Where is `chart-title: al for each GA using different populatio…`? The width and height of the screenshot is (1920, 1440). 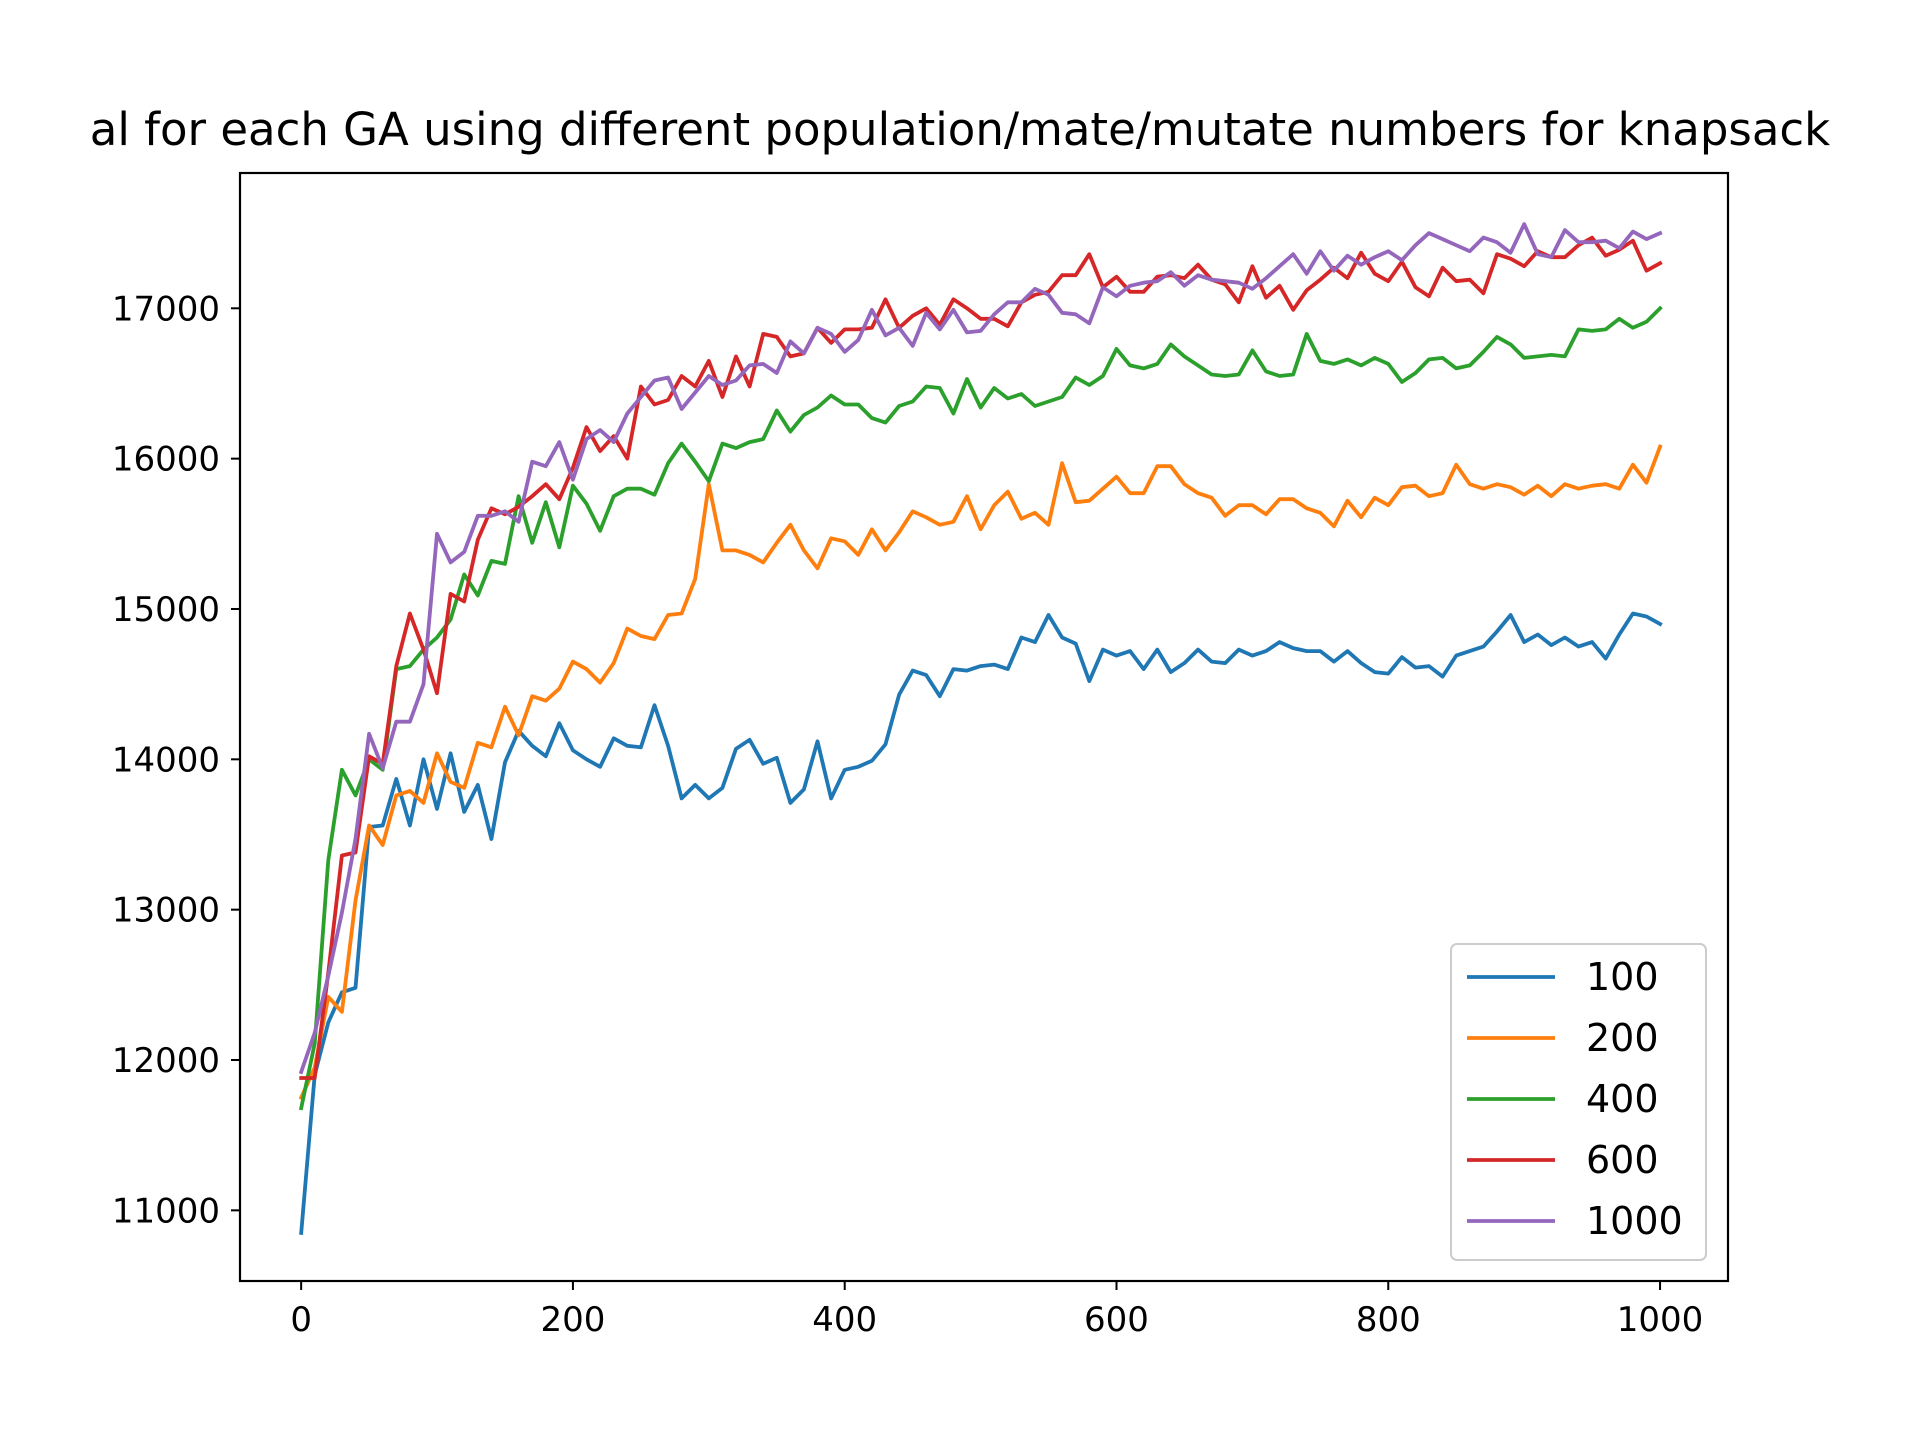 chart-title: al for each GA using different populatio… is located at coordinates (960, 129).